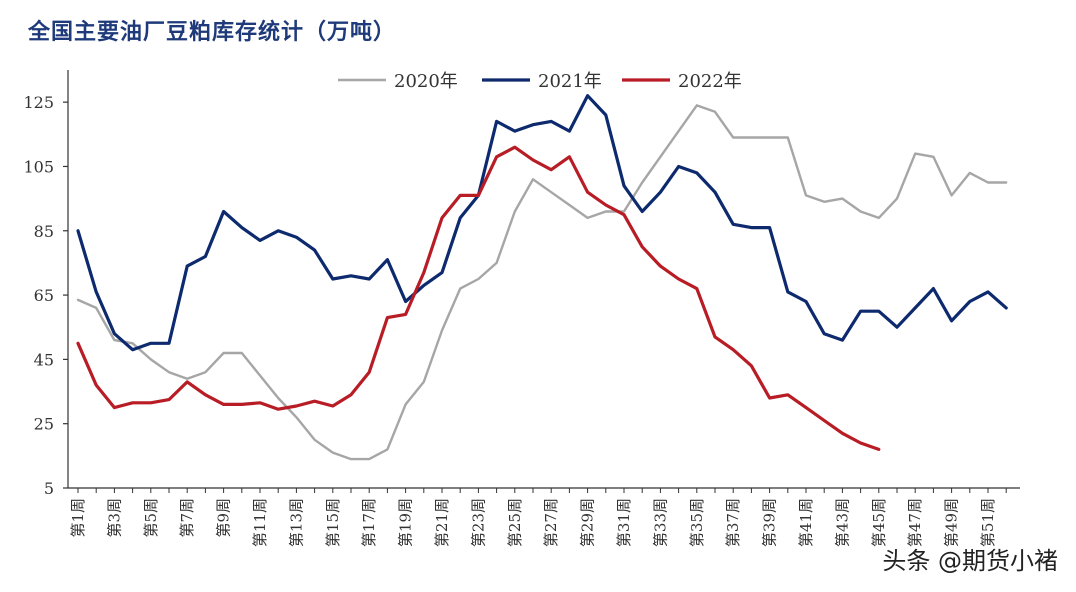 The image size is (1076, 592). What do you see at coordinates (406, 522) in the screenshot?
I see `x-tick-label: 第19周` at bounding box center [406, 522].